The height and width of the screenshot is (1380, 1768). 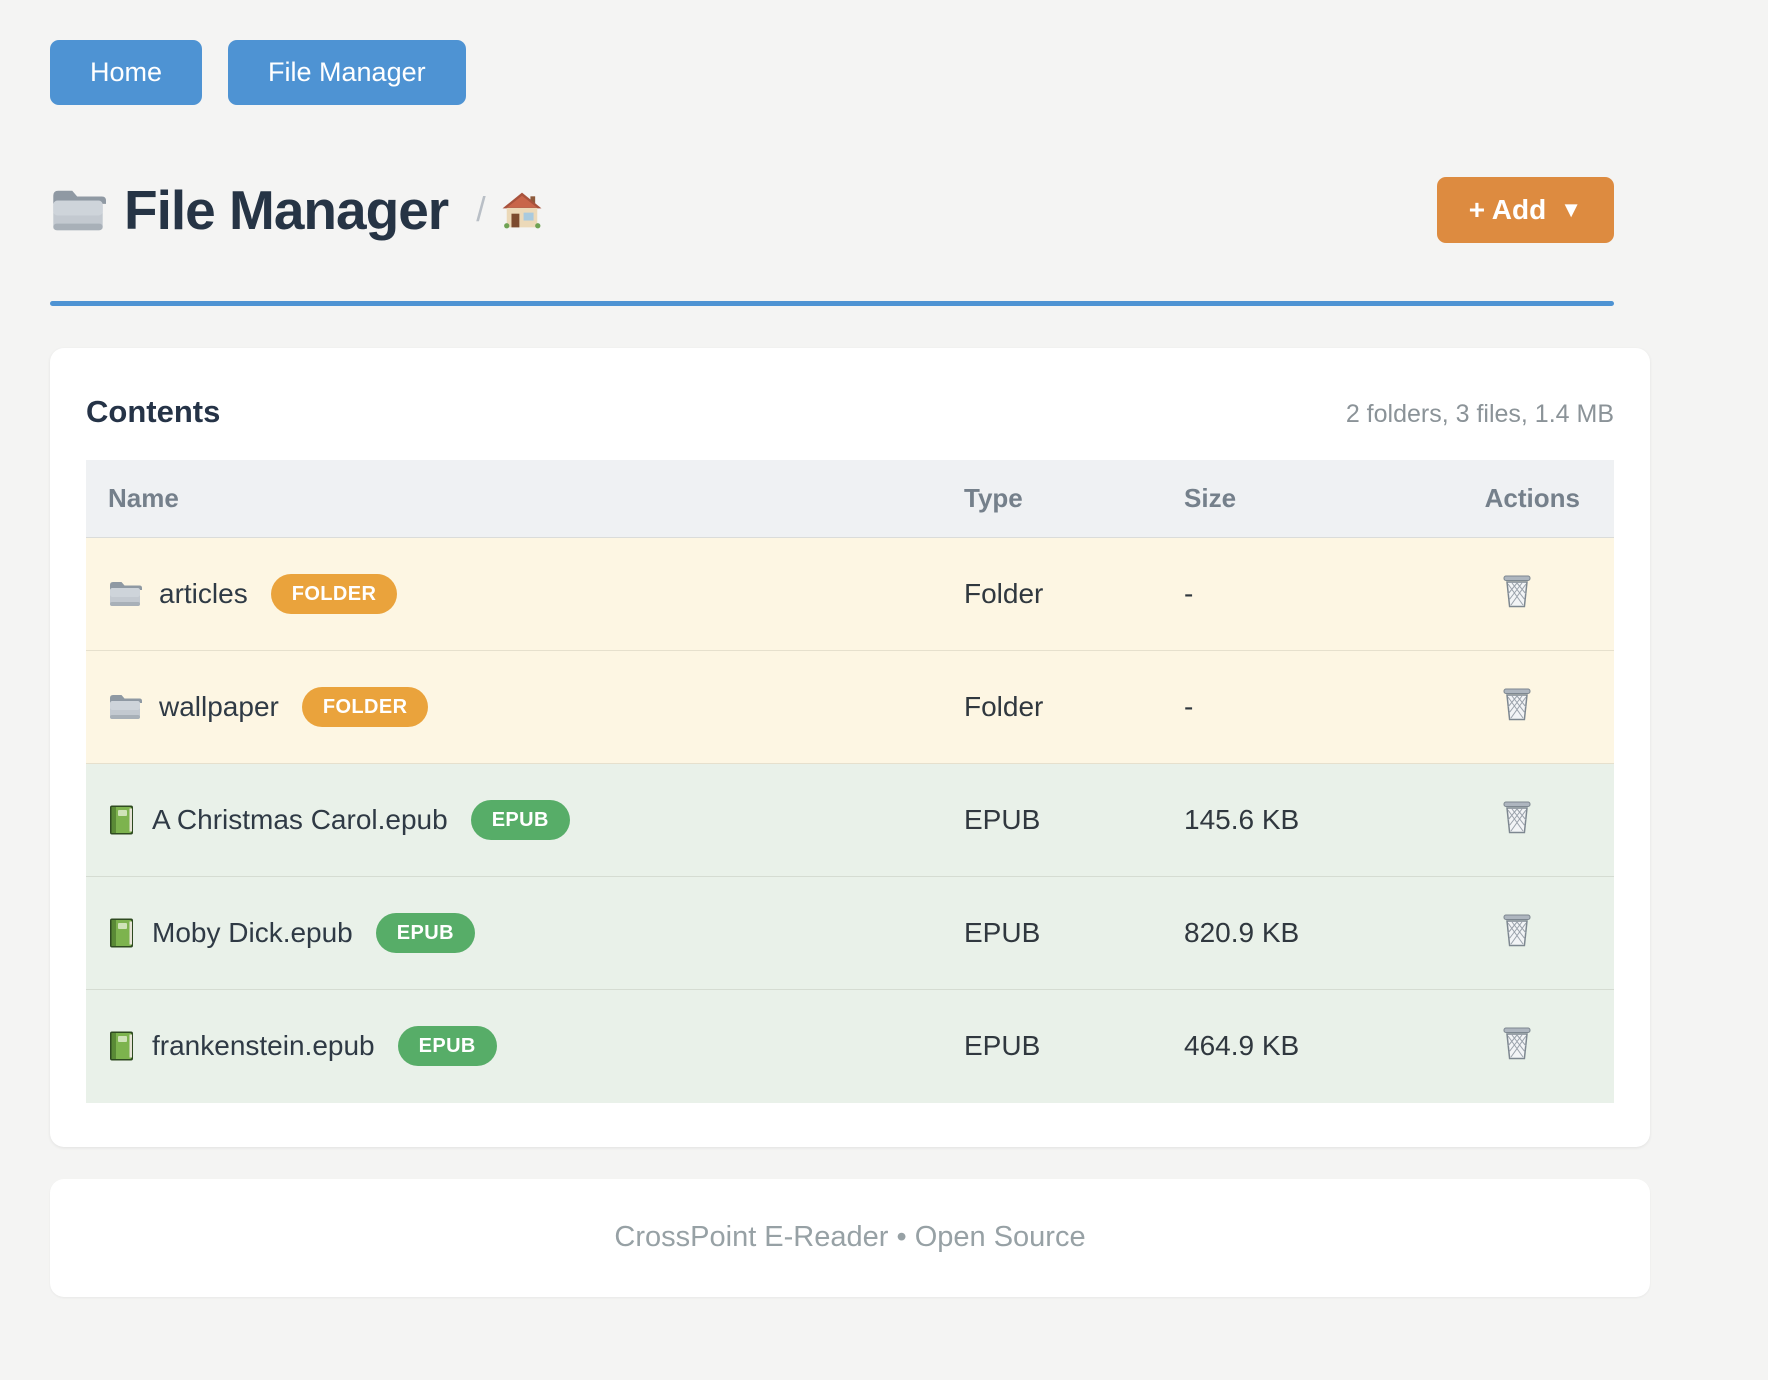 I want to click on footer: CrossPoint E-Reader • Open Source, so click(x=850, y=1237).